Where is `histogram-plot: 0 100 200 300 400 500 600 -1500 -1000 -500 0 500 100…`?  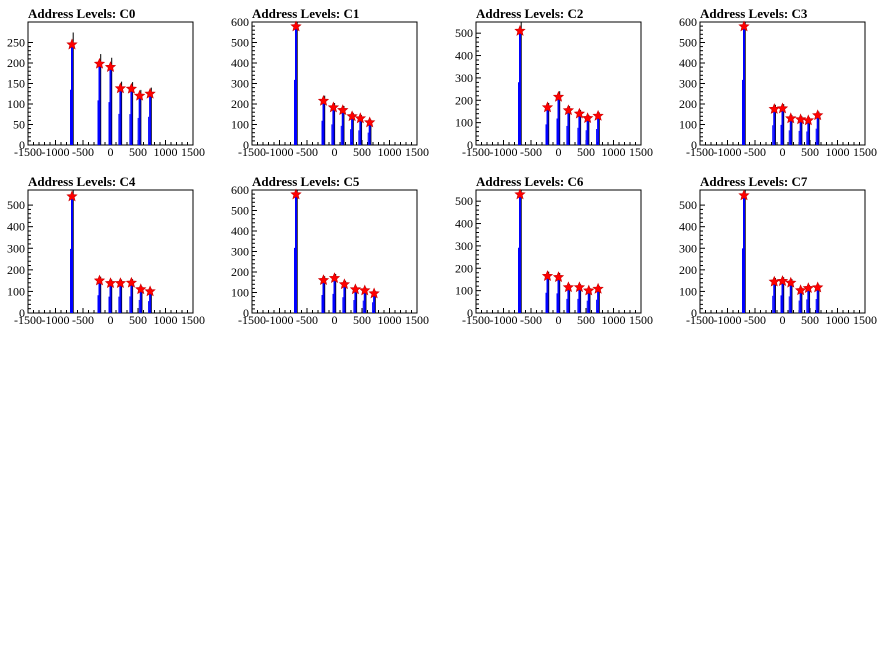 histogram-plot: 0 100 200 300 400 500 600 -1500 -1000 -500 0 500 100… is located at coordinates (778, 87).